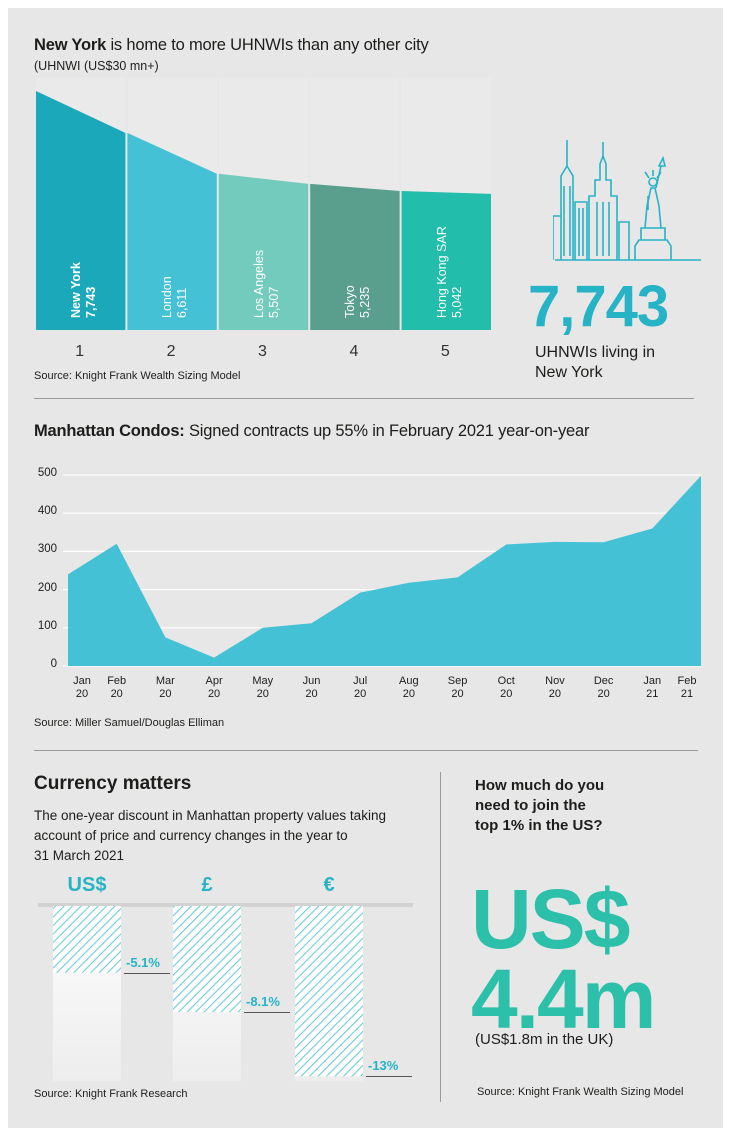  What do you see at coordinates (80, 351) in the screenshot?
I see `rank-label: 1` at bounding box center [80, 351].